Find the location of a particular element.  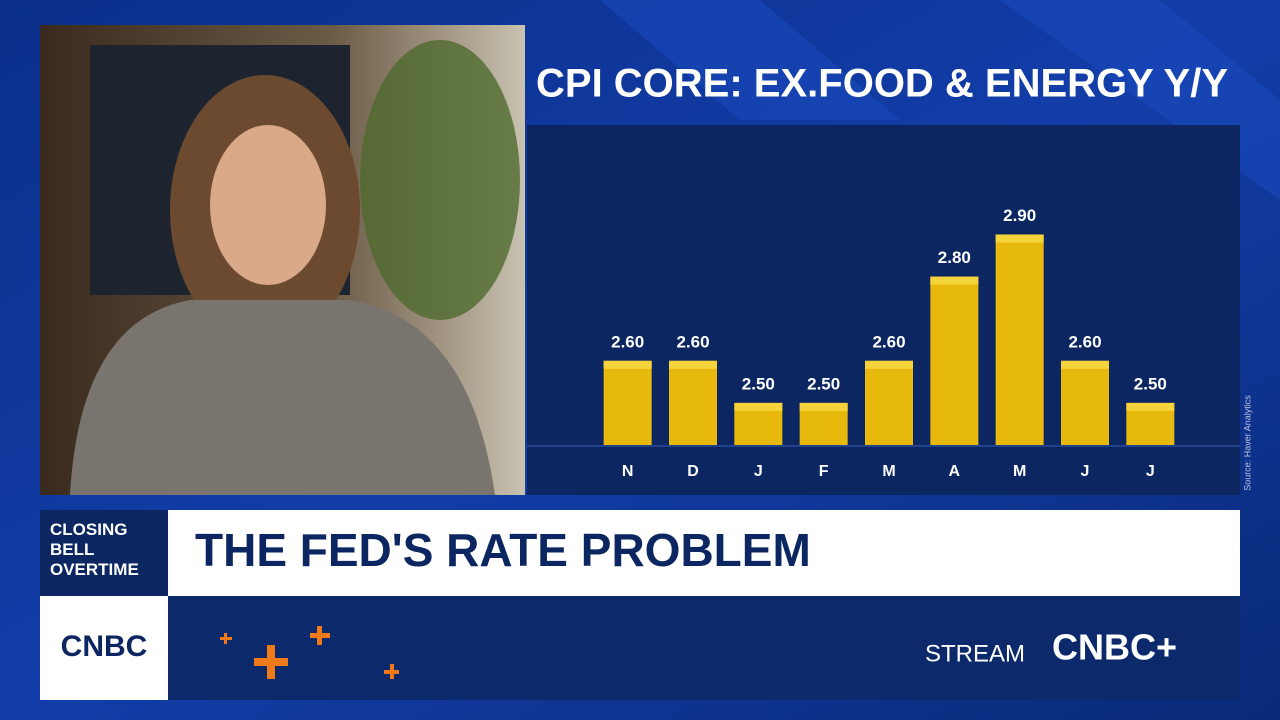

value-label: 2.90 is located at coordinates (1019, 215).